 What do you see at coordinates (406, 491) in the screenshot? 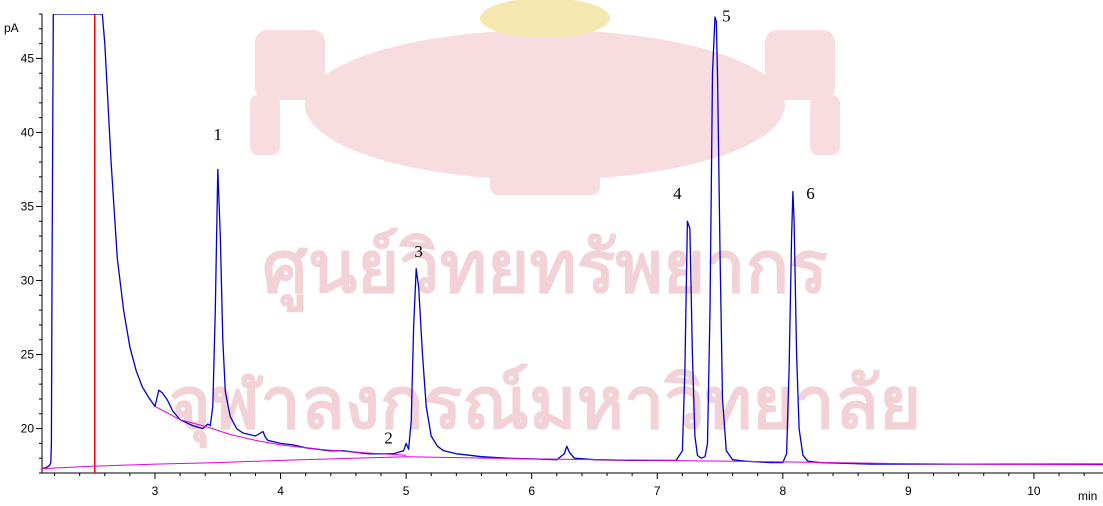
I see `x-tick-label: 5` at bounding box center [406, 491].